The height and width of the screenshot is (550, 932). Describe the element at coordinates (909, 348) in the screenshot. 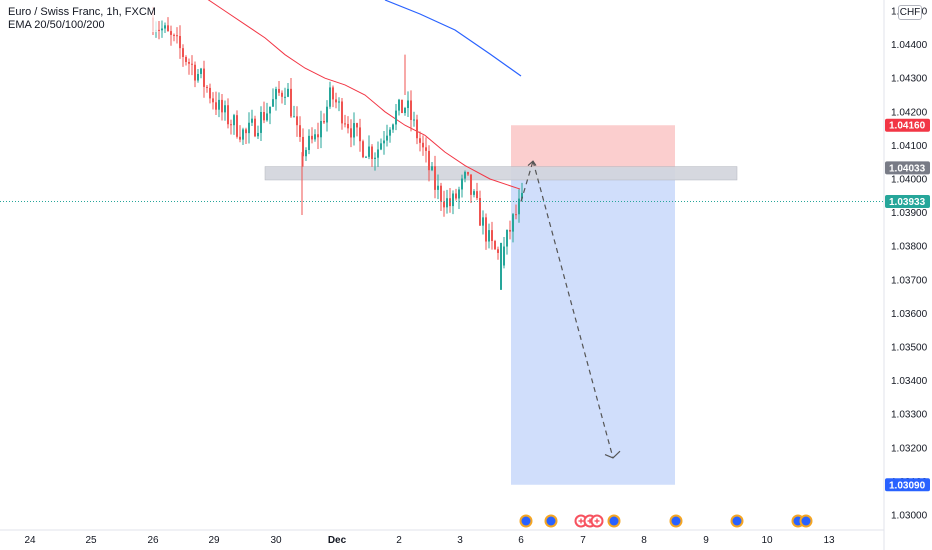

I see `y-tick-label: 1.03500` at that location.